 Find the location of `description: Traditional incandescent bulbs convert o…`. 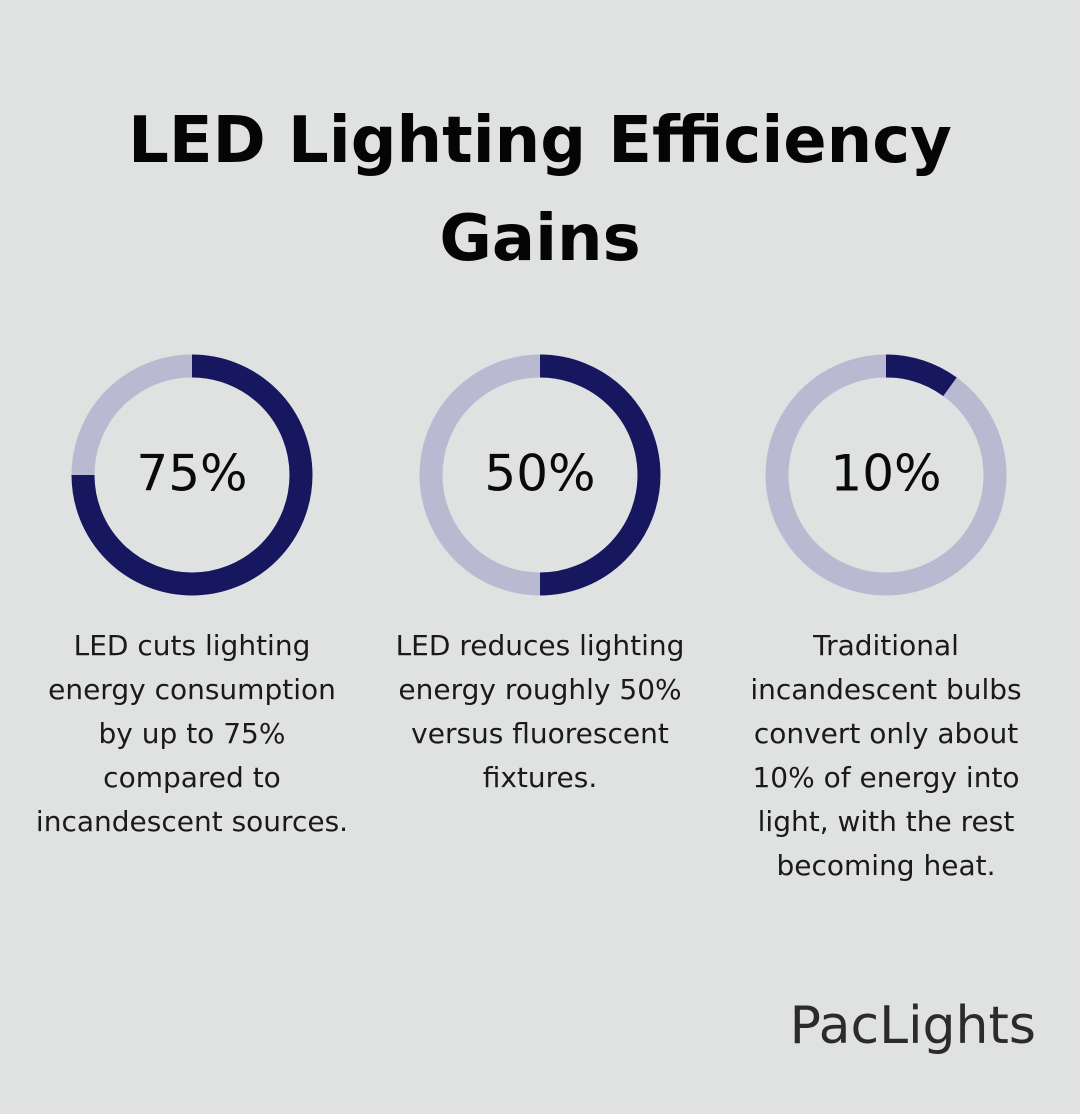

description: Traditional incandescent bulbs convert o… is located at coordinates (886, 755).